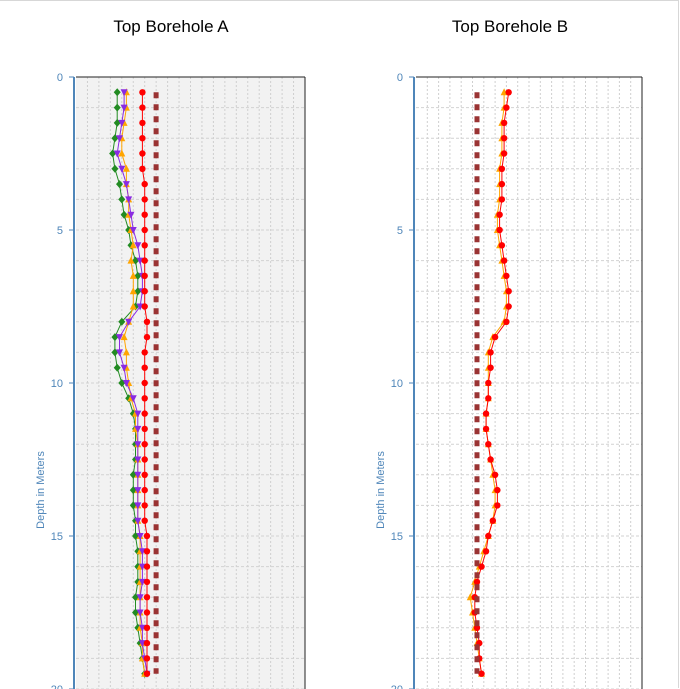 The width and height of the screenshot is (680, 689). Describe the element at coordinates (397, 537) in the screenshot. I see `y-tick-label: 15` at that location.